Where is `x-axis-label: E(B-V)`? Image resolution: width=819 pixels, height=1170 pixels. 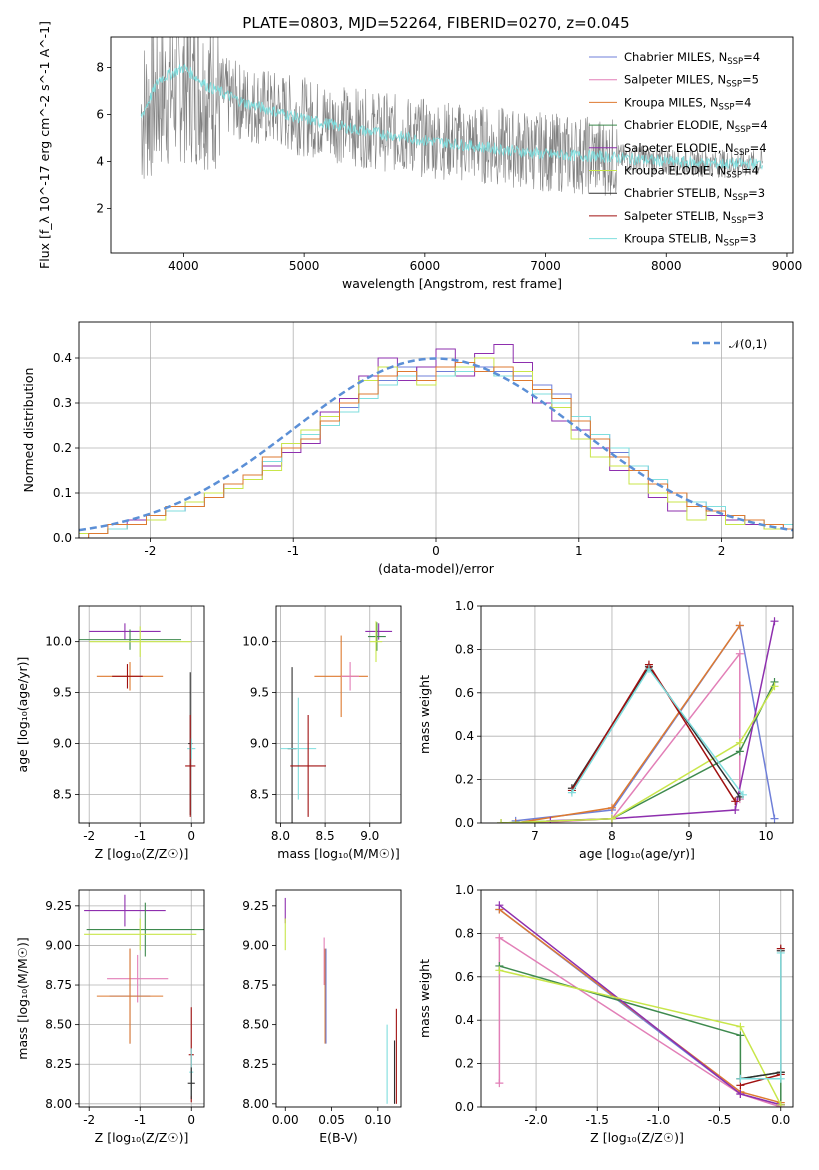
x-axis-label: E(B-V) is located at coordinates (338, 1137).